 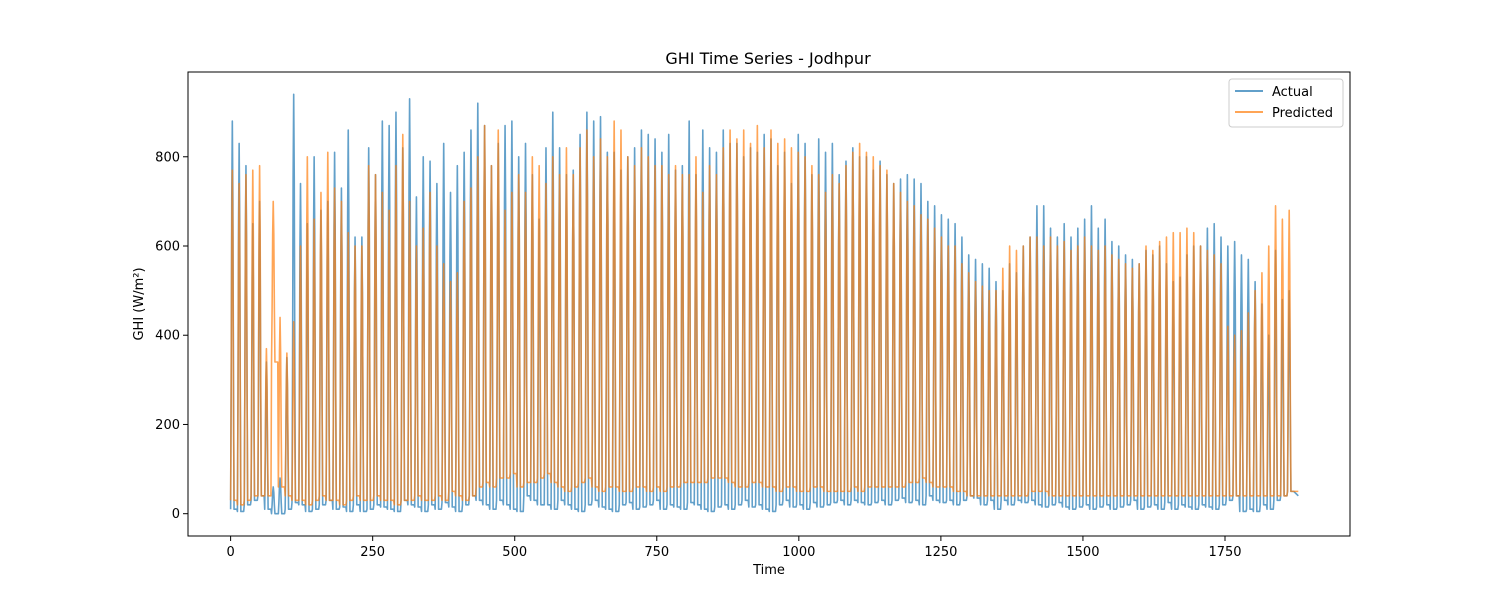 I want to click on y-tick-label: 400, so click(x=167, y=336).